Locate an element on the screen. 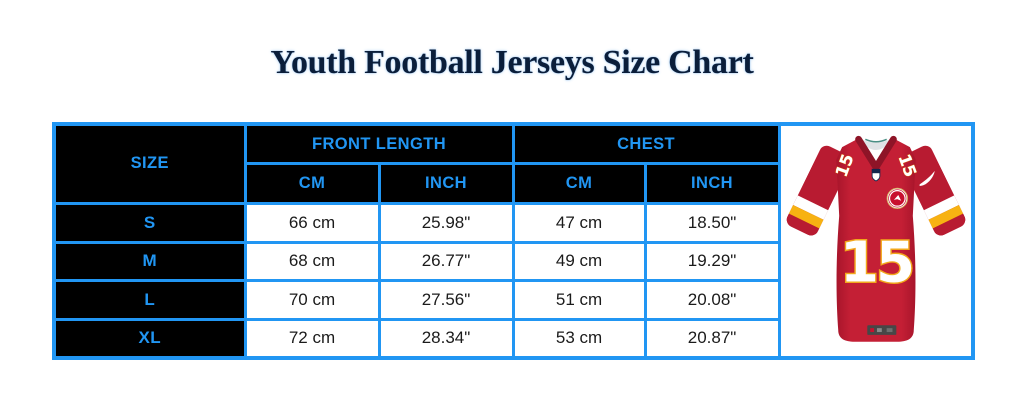 This screenshot has height=418, width=1024. v-neck-collar is located at coordinates (875, 153).